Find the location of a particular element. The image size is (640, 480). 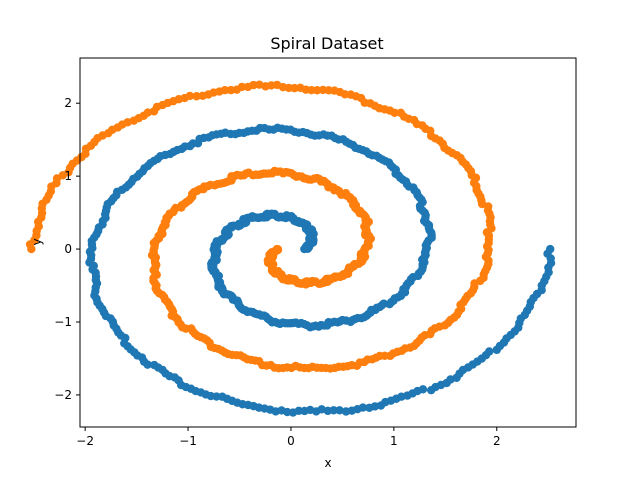

x-tick-label: 1 is located at coordinates (394, 441).